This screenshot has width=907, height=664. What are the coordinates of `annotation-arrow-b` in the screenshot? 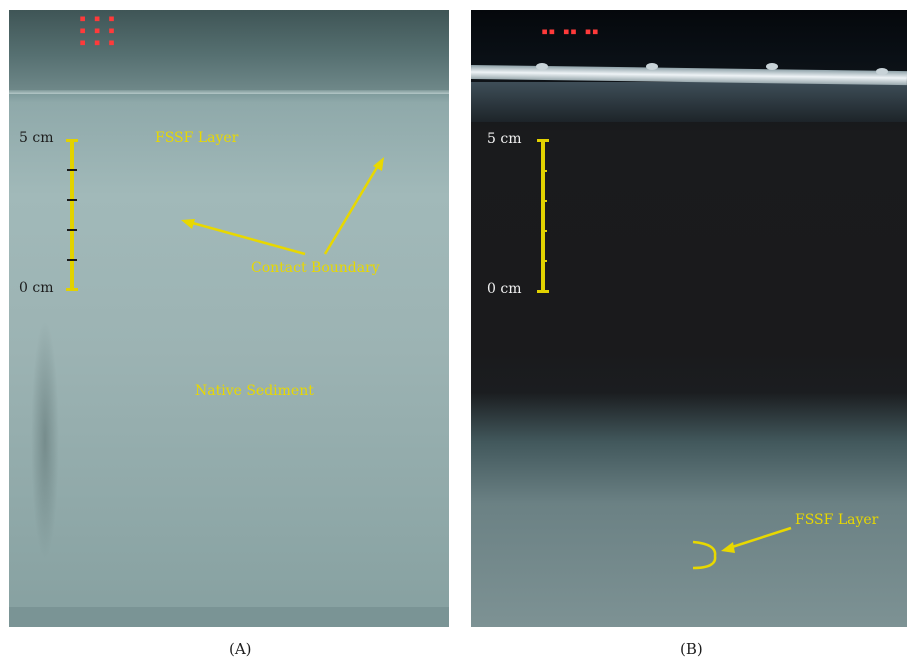 It's located at (742, 548).